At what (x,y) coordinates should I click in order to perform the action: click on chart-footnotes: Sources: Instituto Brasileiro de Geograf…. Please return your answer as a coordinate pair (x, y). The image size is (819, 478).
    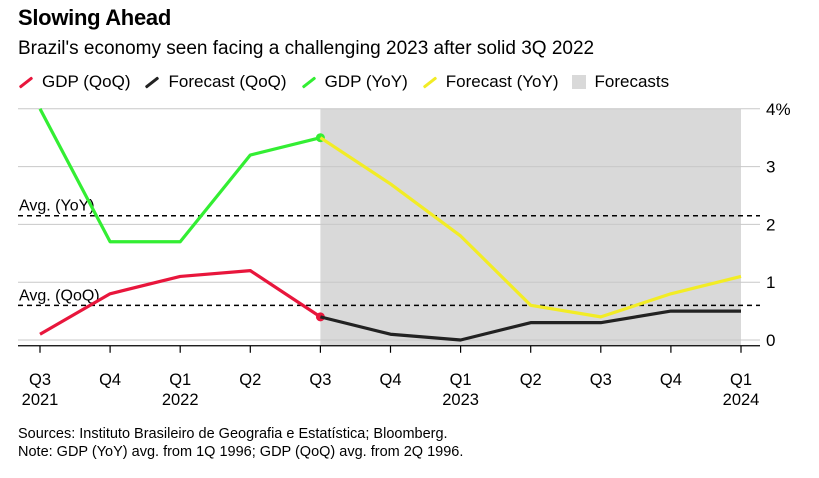
    Looking at the image, I should click on (240, 443).